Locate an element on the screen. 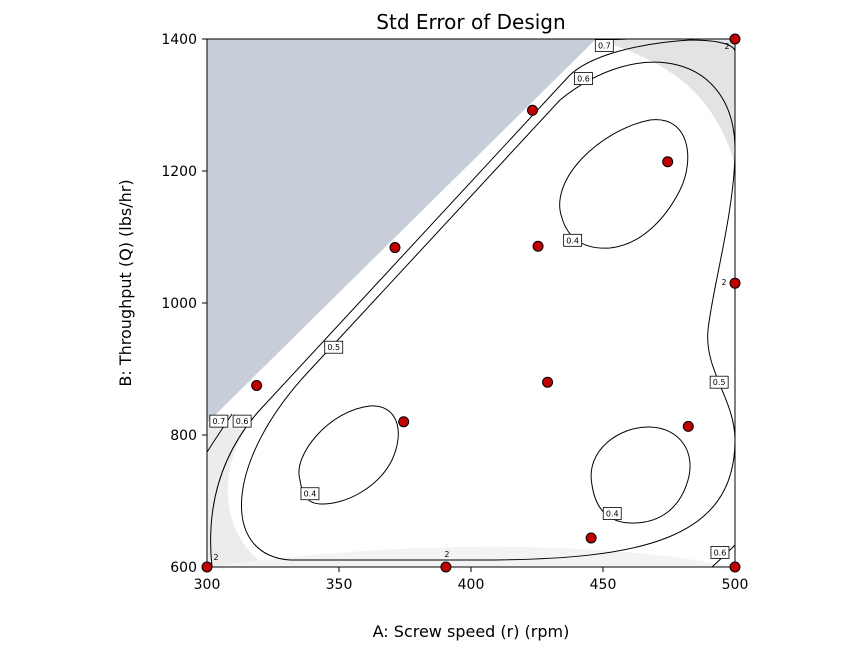  x-axis: 300 350 400 450 500 is located at coordinates (471, 580).